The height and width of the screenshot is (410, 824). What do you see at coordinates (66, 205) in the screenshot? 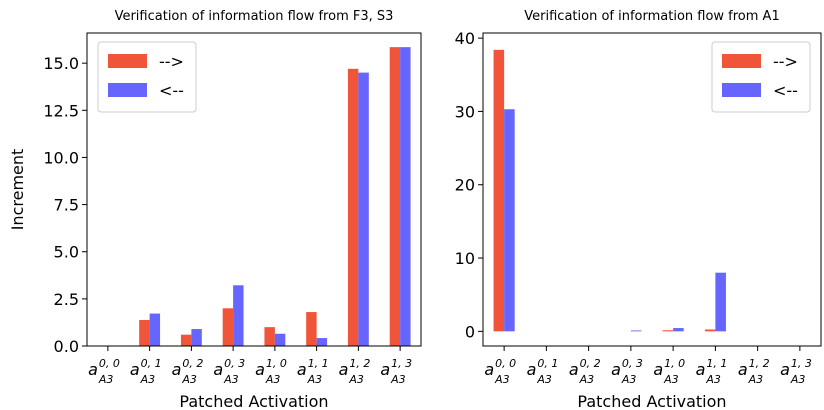
I see `y-tick-label: 7.5` at bounding box center [66, 205].